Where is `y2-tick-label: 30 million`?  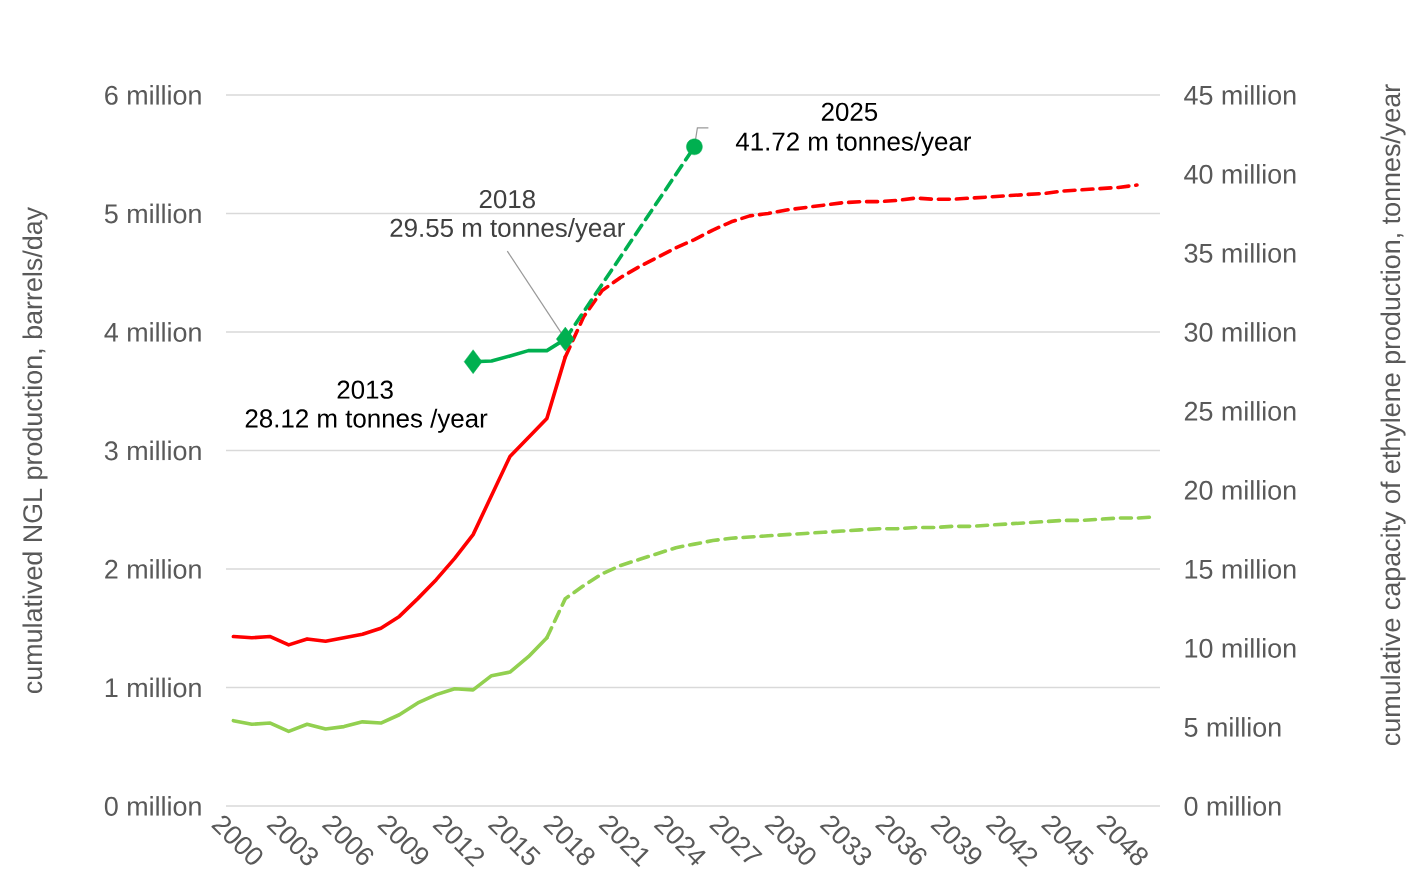
y2-tick-label: 30 million is located at coordinates (1240, 332).